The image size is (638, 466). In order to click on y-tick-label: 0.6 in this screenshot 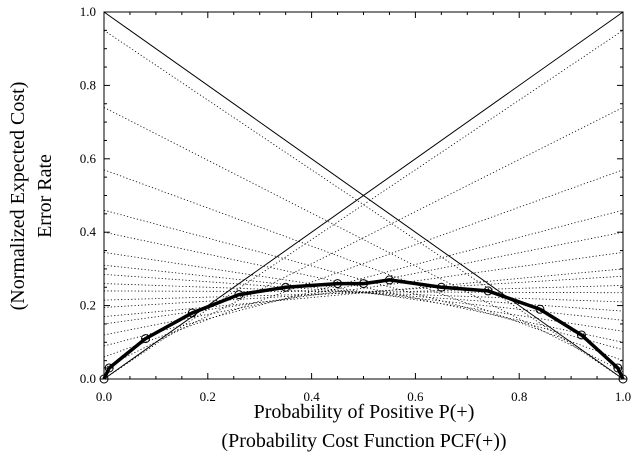, I will do `click(88, 158)`.